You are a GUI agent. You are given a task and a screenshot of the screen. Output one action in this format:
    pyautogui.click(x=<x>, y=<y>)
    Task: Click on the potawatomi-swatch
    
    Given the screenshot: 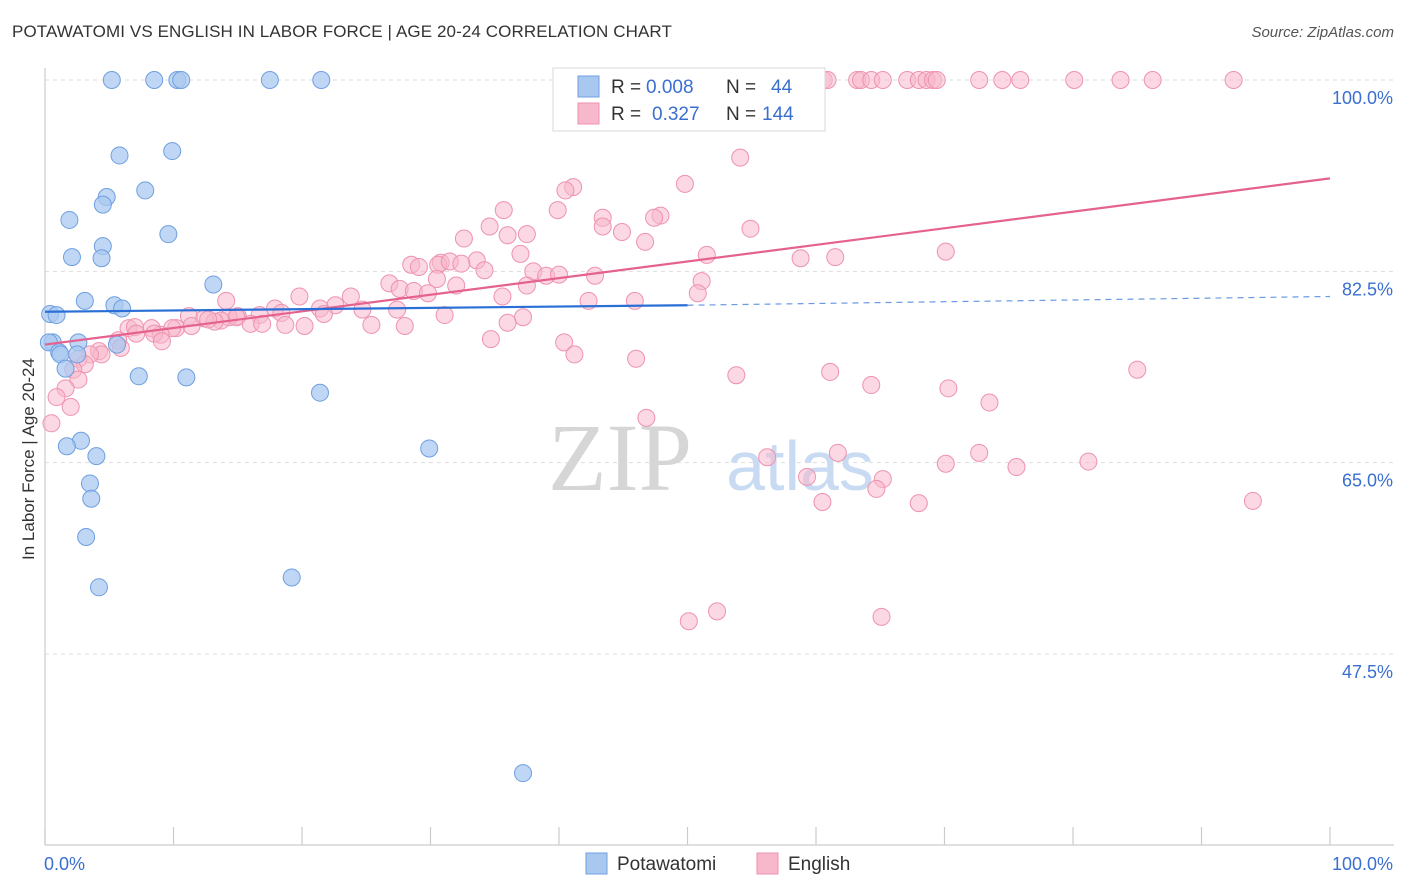 What is the action you would take?
    pyautogui.click(x=588, y=86)
    